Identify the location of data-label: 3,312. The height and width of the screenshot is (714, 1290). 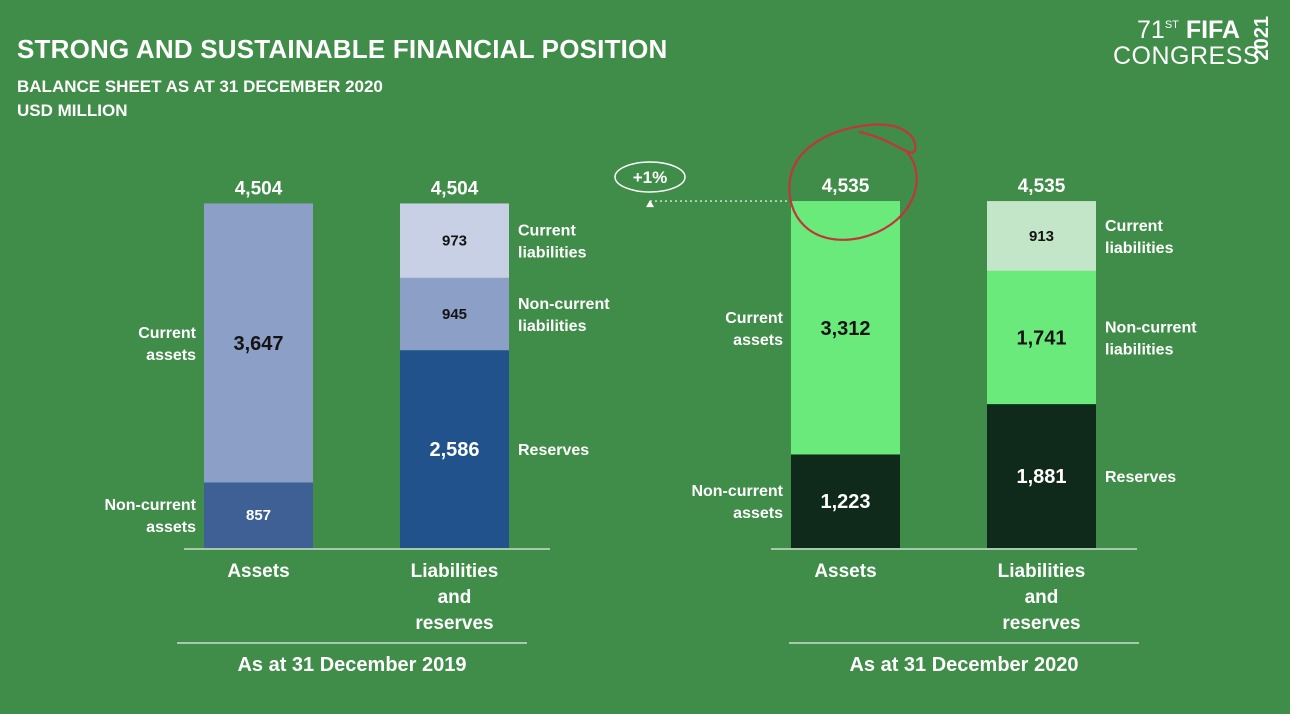
(845, 329).